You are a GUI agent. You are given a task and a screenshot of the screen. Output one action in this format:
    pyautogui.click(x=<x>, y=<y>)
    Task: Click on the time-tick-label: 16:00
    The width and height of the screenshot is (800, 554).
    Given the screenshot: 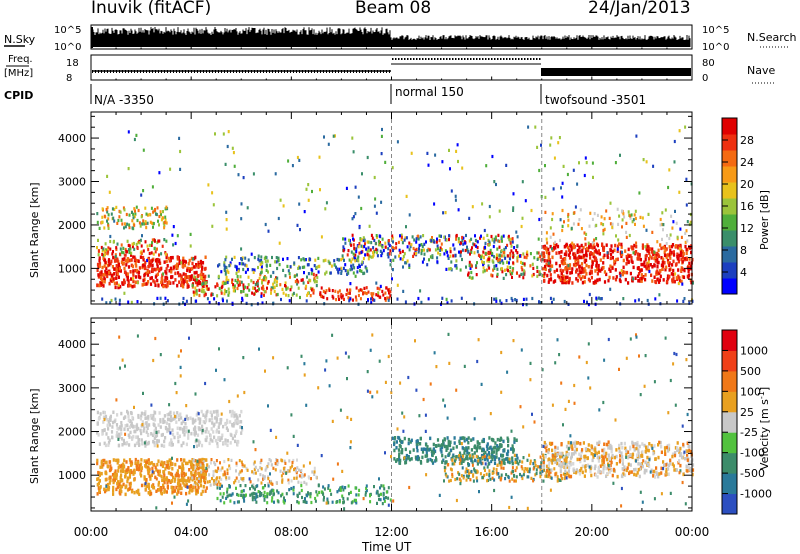 What is the action you would take?
    pyautogui.click(x=491, y=532)
    